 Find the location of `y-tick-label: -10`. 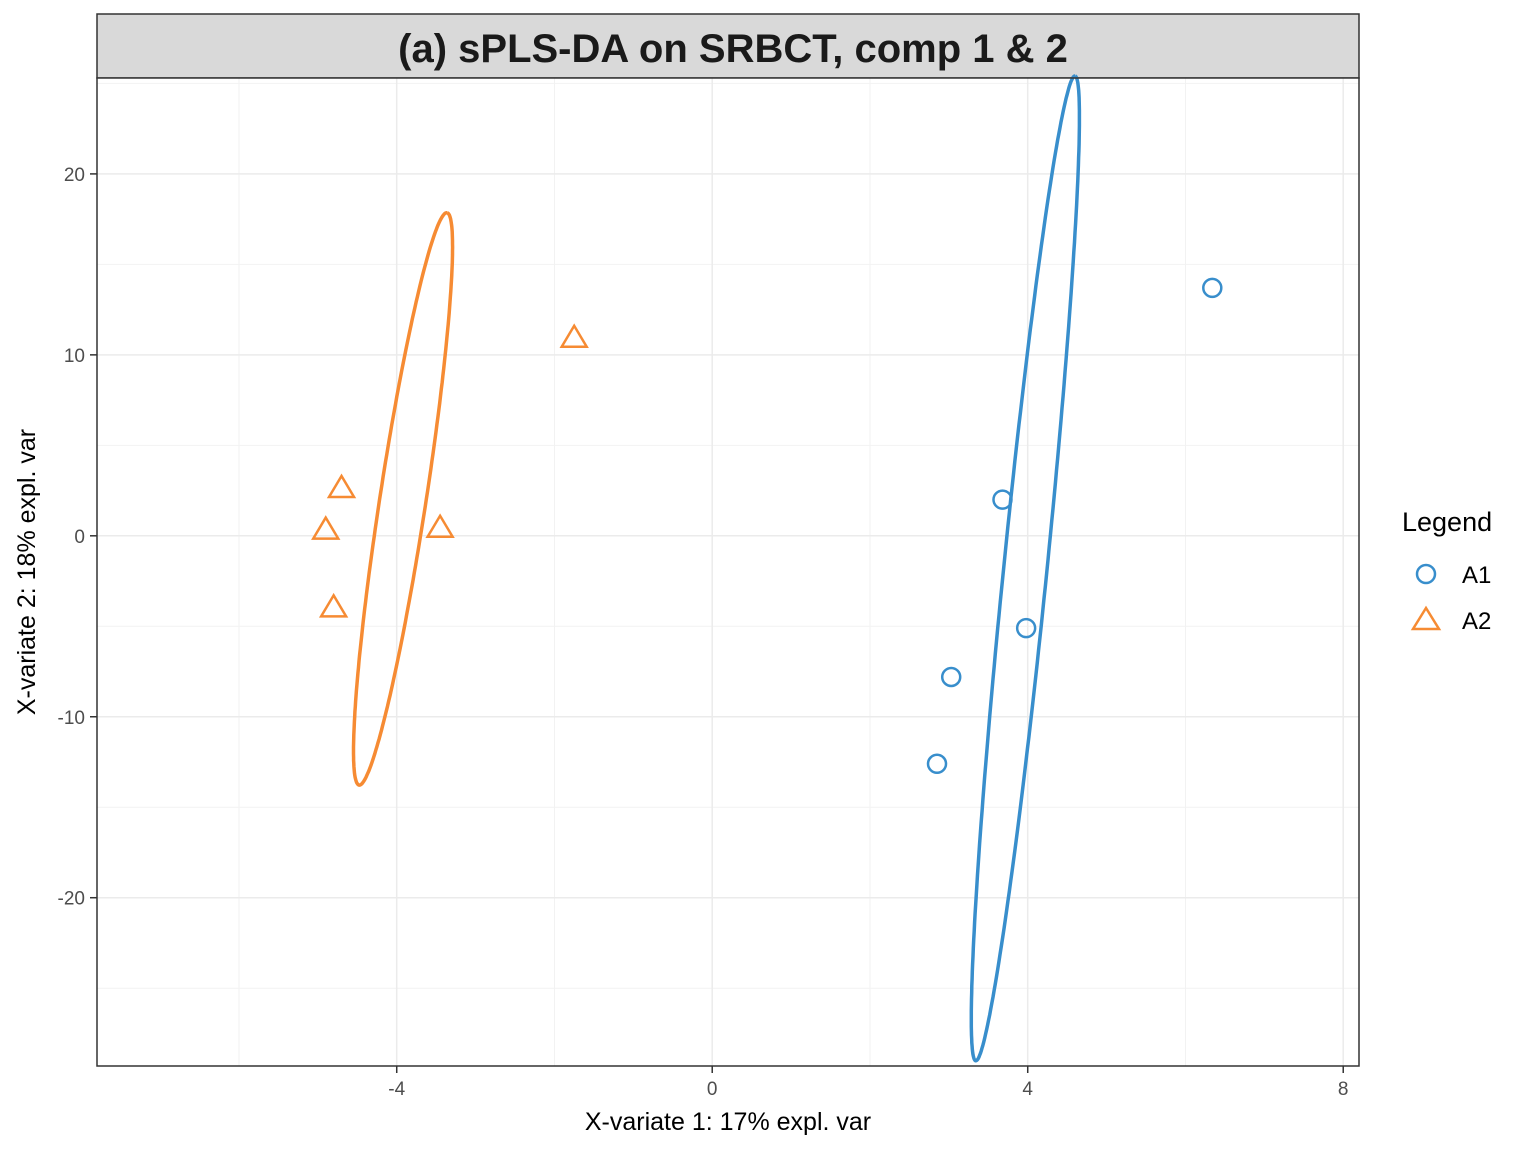

y-tick-label: -10 is located at coordinates (71, 718).